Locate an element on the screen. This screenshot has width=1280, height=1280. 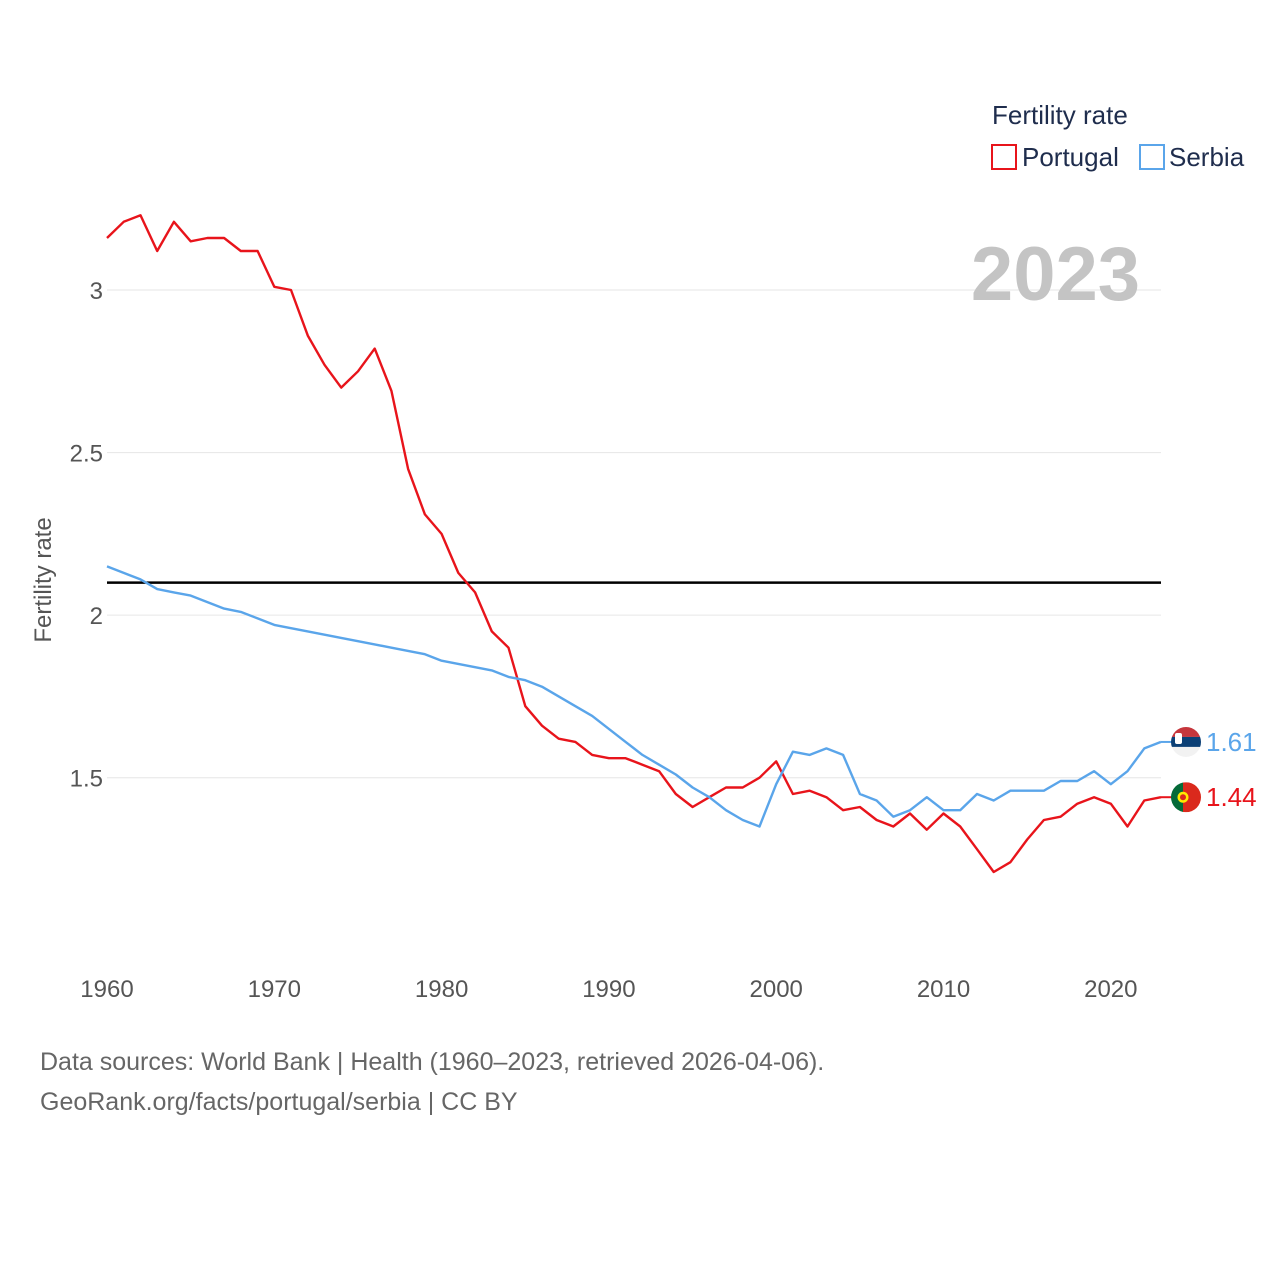
legend-item-portugal: Portugal is located at coordinates (1055, 157).